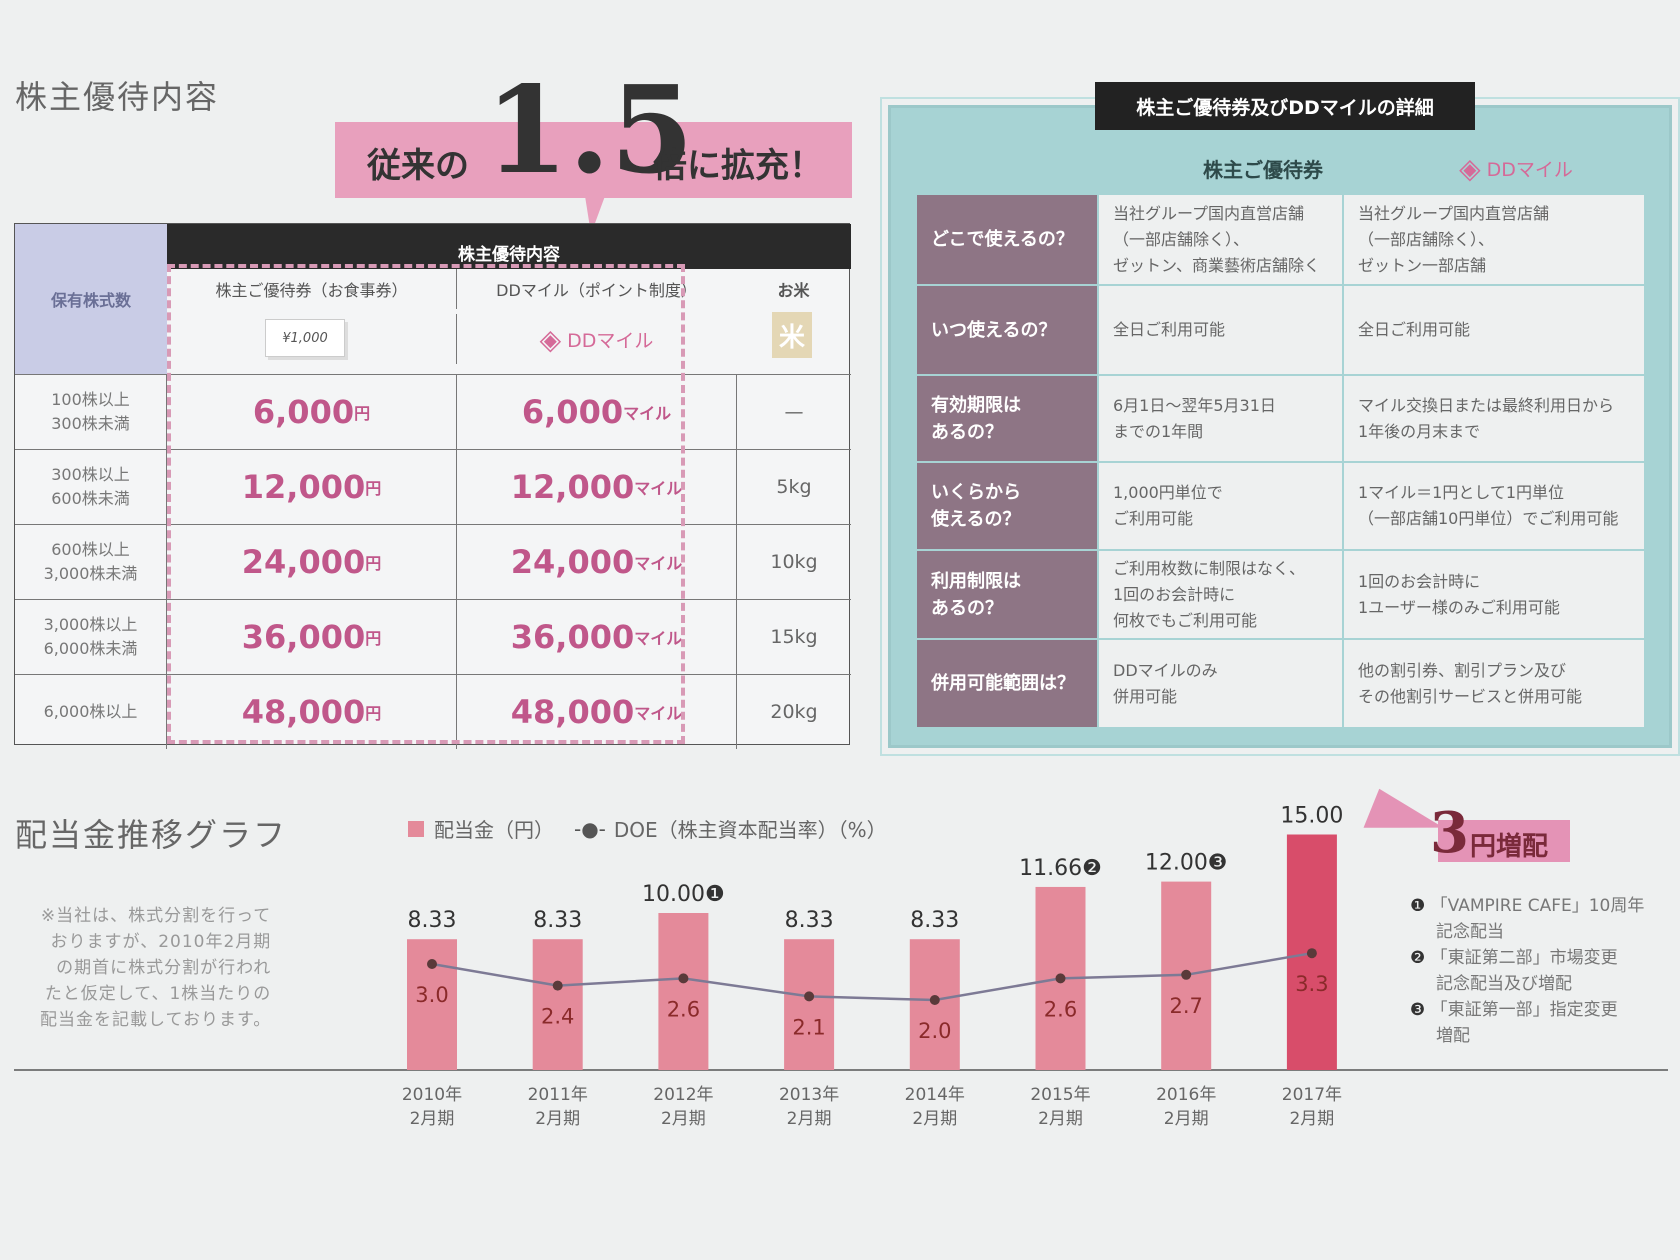 The width and height of the screenshot is (1680, 1260). Describe the element at coordinates (1459, 607) in the screenshot. I see `line: 1ユーザー様のみご利用可能` at that location.